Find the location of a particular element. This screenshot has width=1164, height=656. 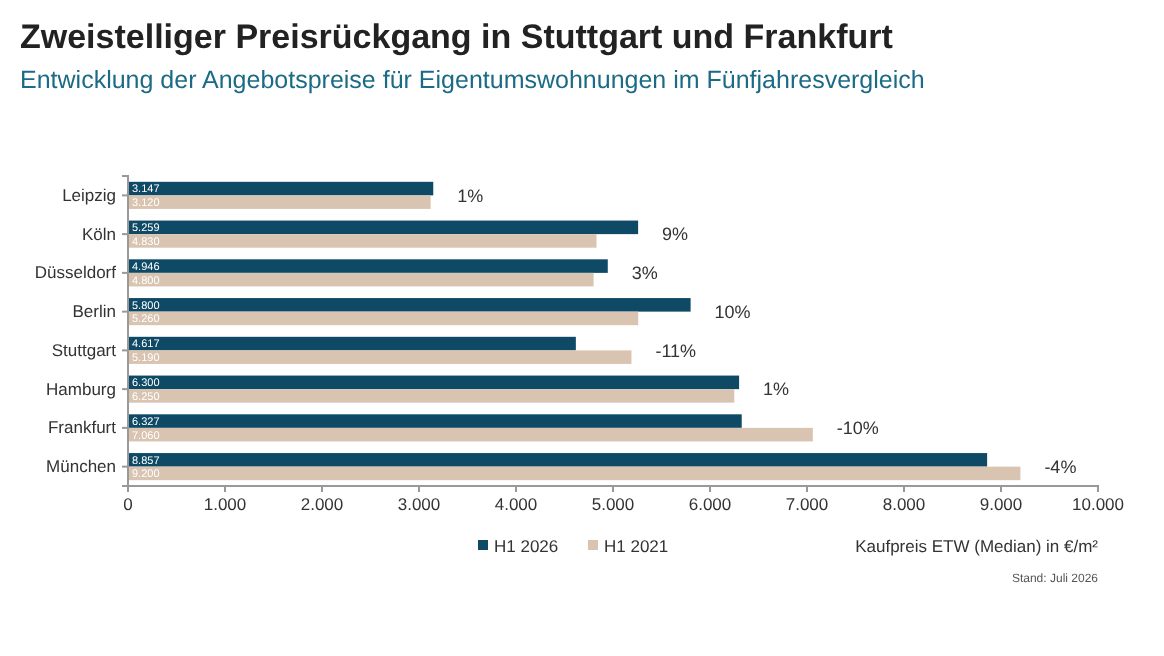

x-tick-label: 7.000 is located at coordinates (807, 504).